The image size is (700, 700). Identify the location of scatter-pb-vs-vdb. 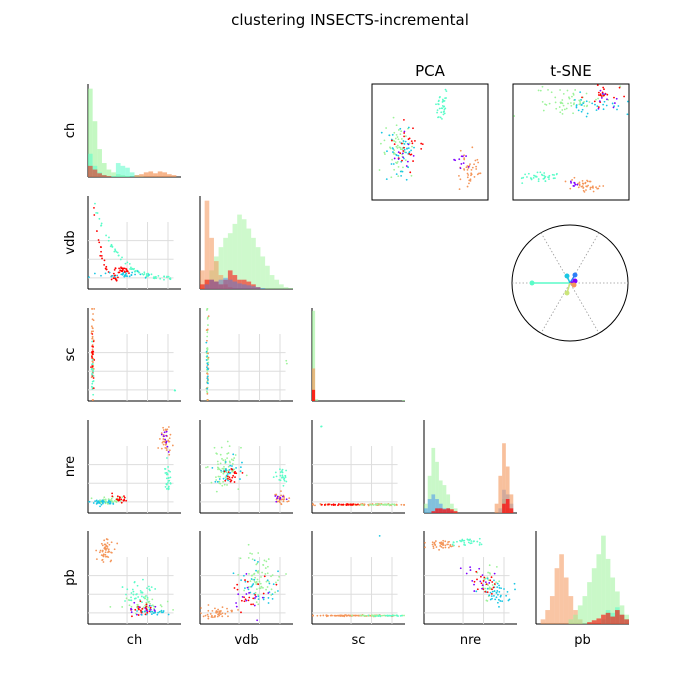
(246, 578).